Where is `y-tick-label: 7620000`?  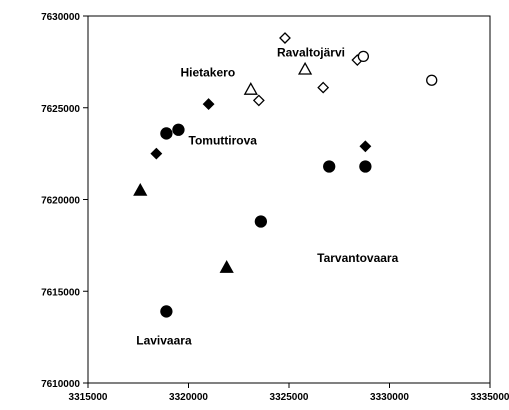
y-tick-label: 7620000 is located at coordinates (60, 201).